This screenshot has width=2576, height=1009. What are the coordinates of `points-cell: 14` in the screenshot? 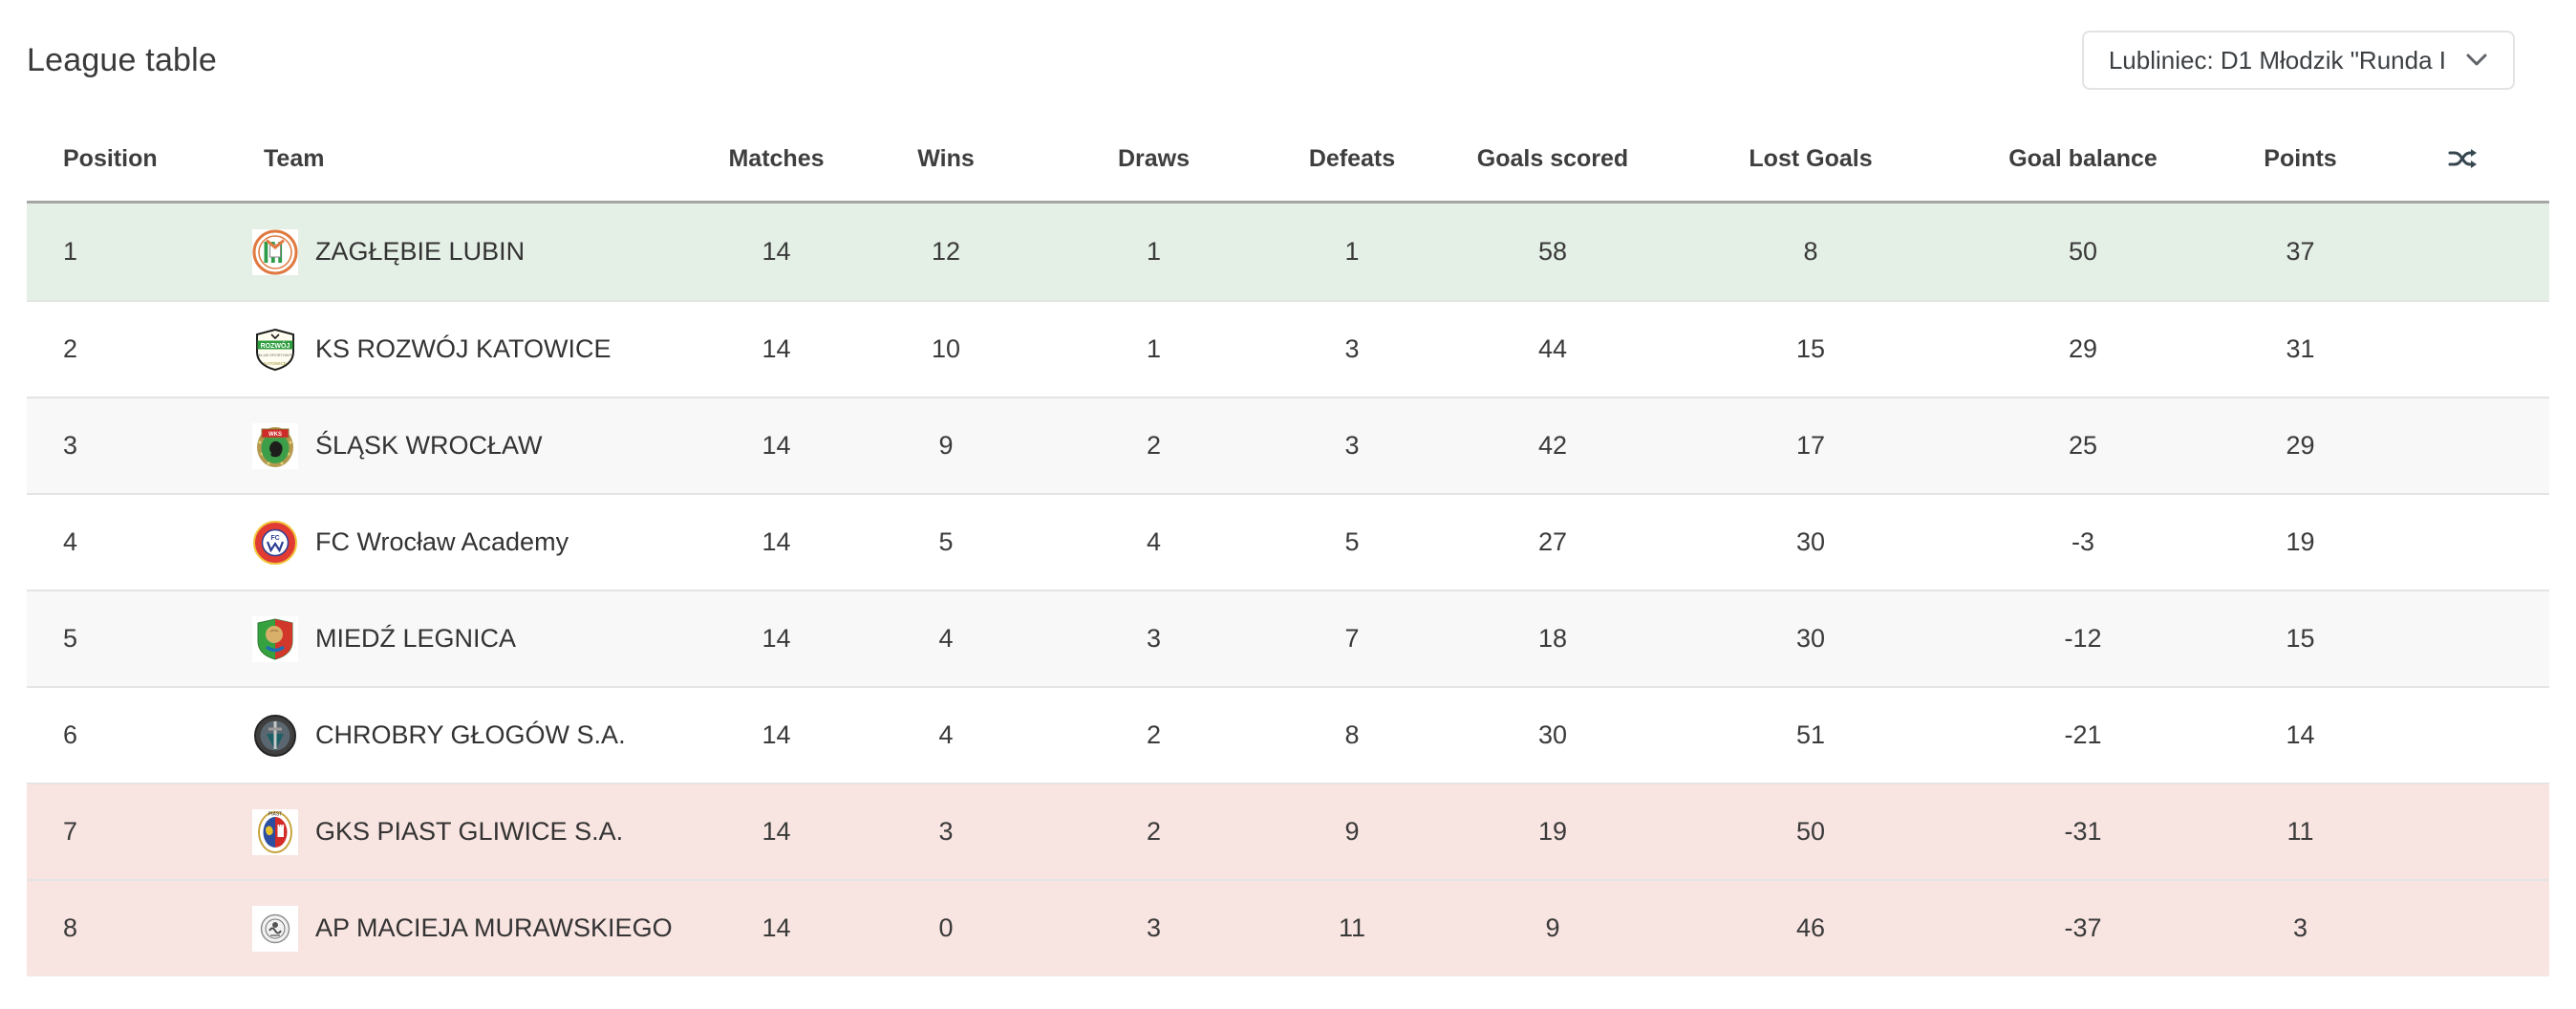 It's located at (2300, 734).